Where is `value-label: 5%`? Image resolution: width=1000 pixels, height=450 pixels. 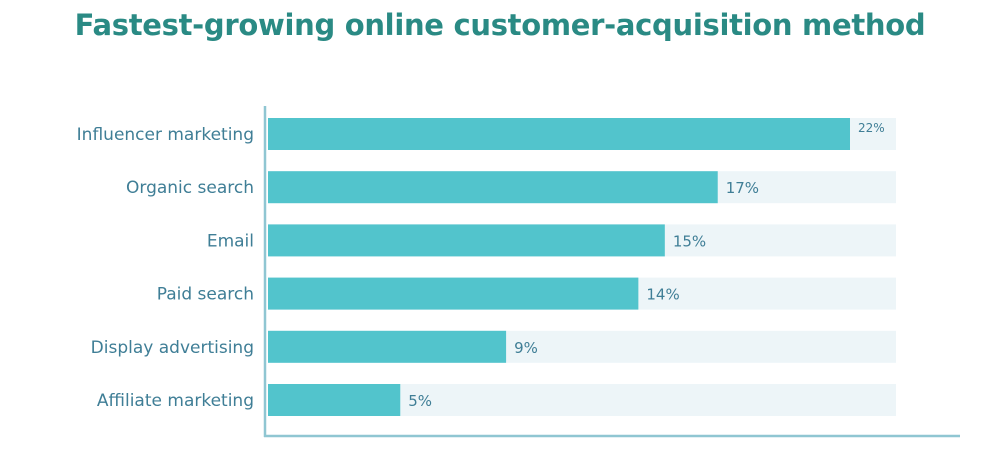
value-label: 5% is located at coordinates (420, 401).